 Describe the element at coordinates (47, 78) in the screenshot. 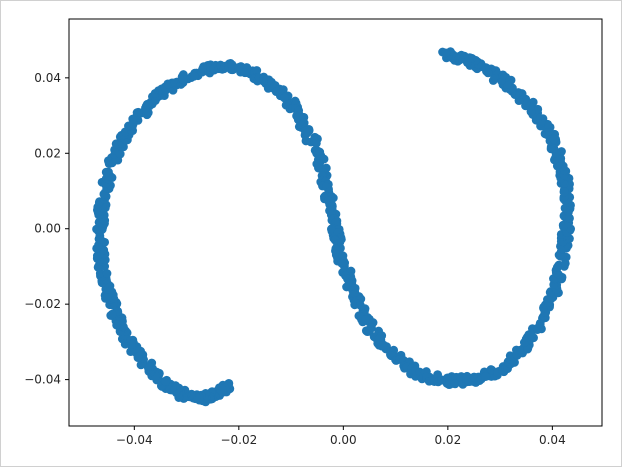

I see `y-tick-label: 0.04` at that location.